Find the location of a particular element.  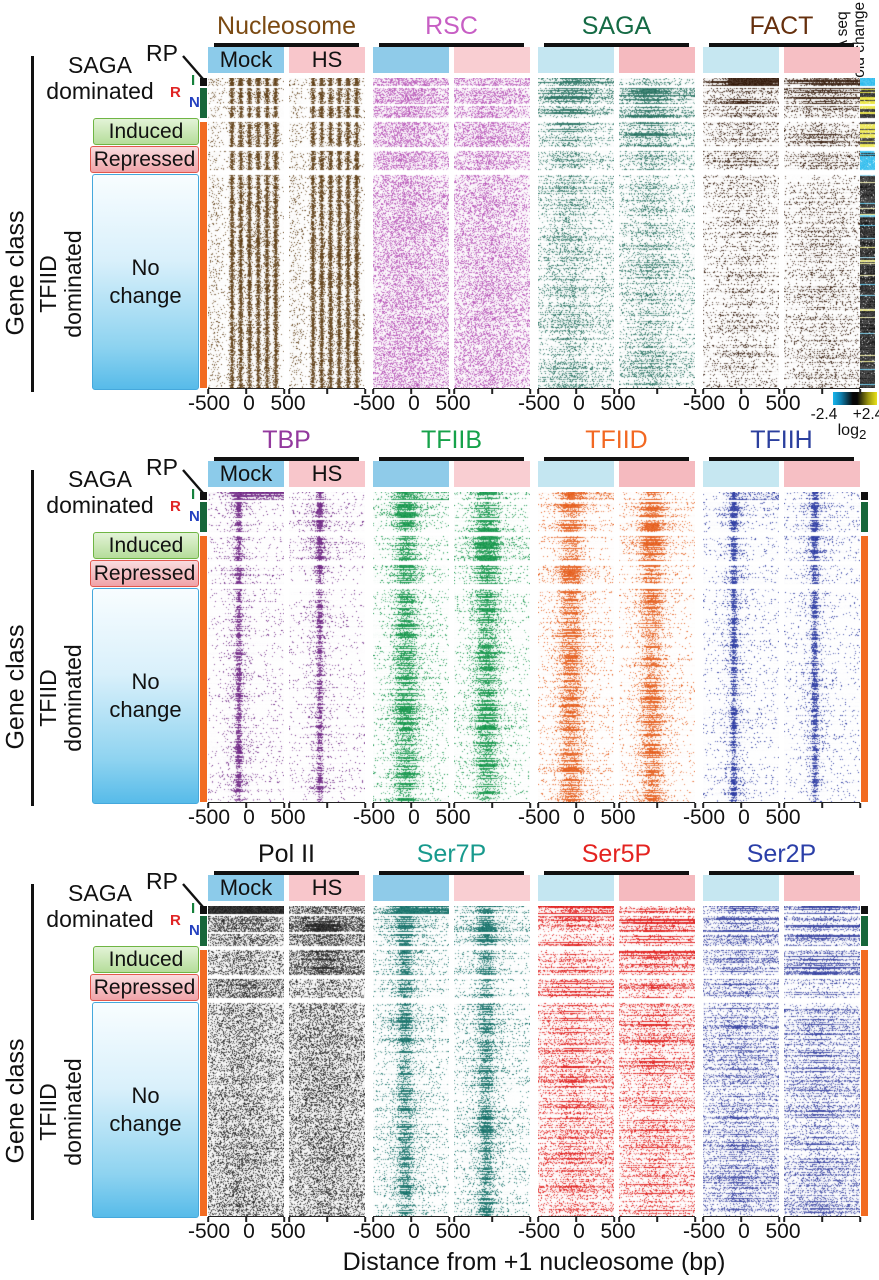

x-axis-ser7p-mock is located at coordinates (411, 1219).